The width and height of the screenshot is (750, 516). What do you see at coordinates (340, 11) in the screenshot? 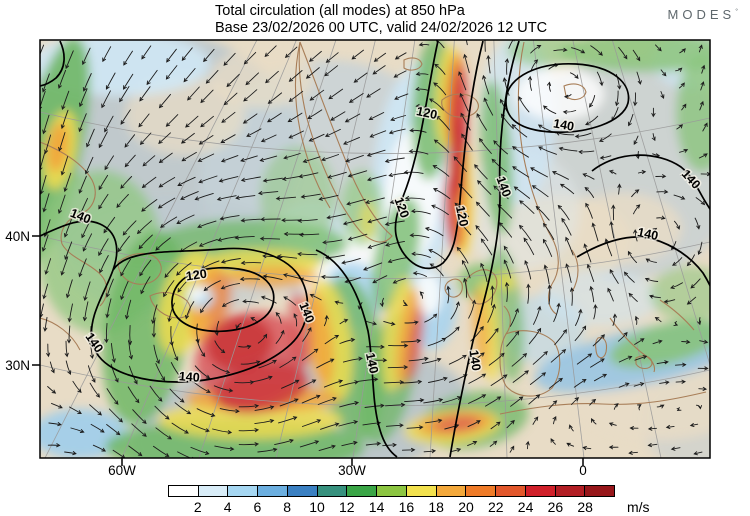
I see `chart-title: Total circulation (all modes) at 850 hPa` at bounding box center [340, 11].